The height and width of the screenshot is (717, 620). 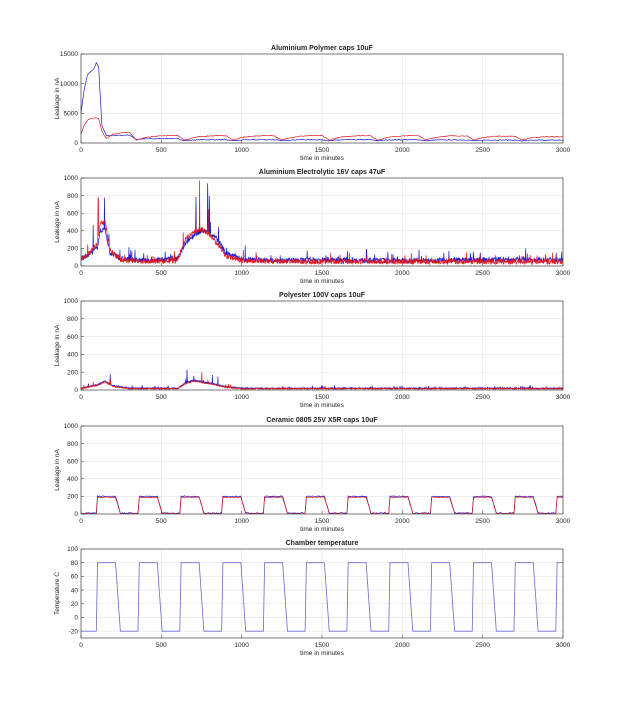 What do you see at coordinates (69, 54) in the screenshot?
I see `y-tick-label: 15000` at bounding box center [69, 54].